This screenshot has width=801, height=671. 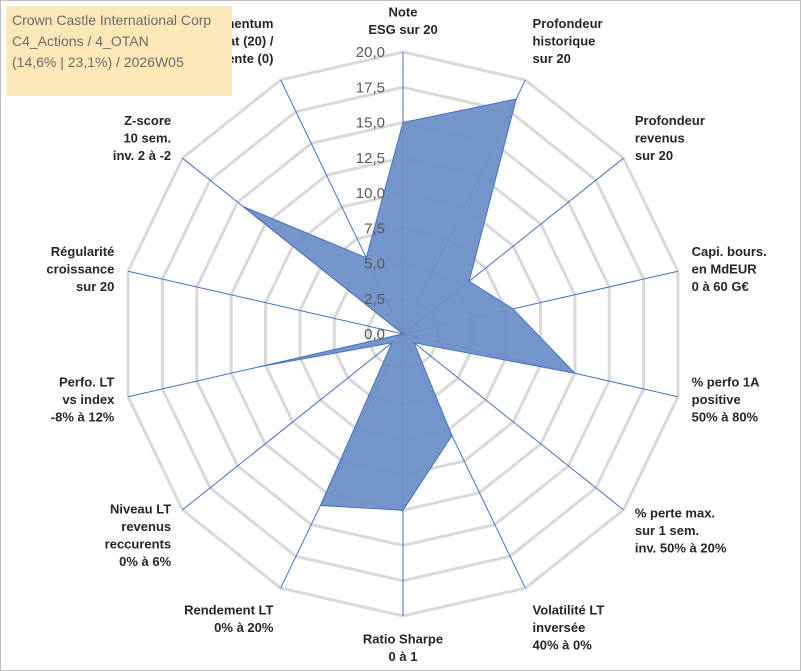 What do you see at coordinates (80, 41) in the screenshot?
I see `title-line-category: C4_Actions / 4_OTAN` at bounding box center [80, 41].